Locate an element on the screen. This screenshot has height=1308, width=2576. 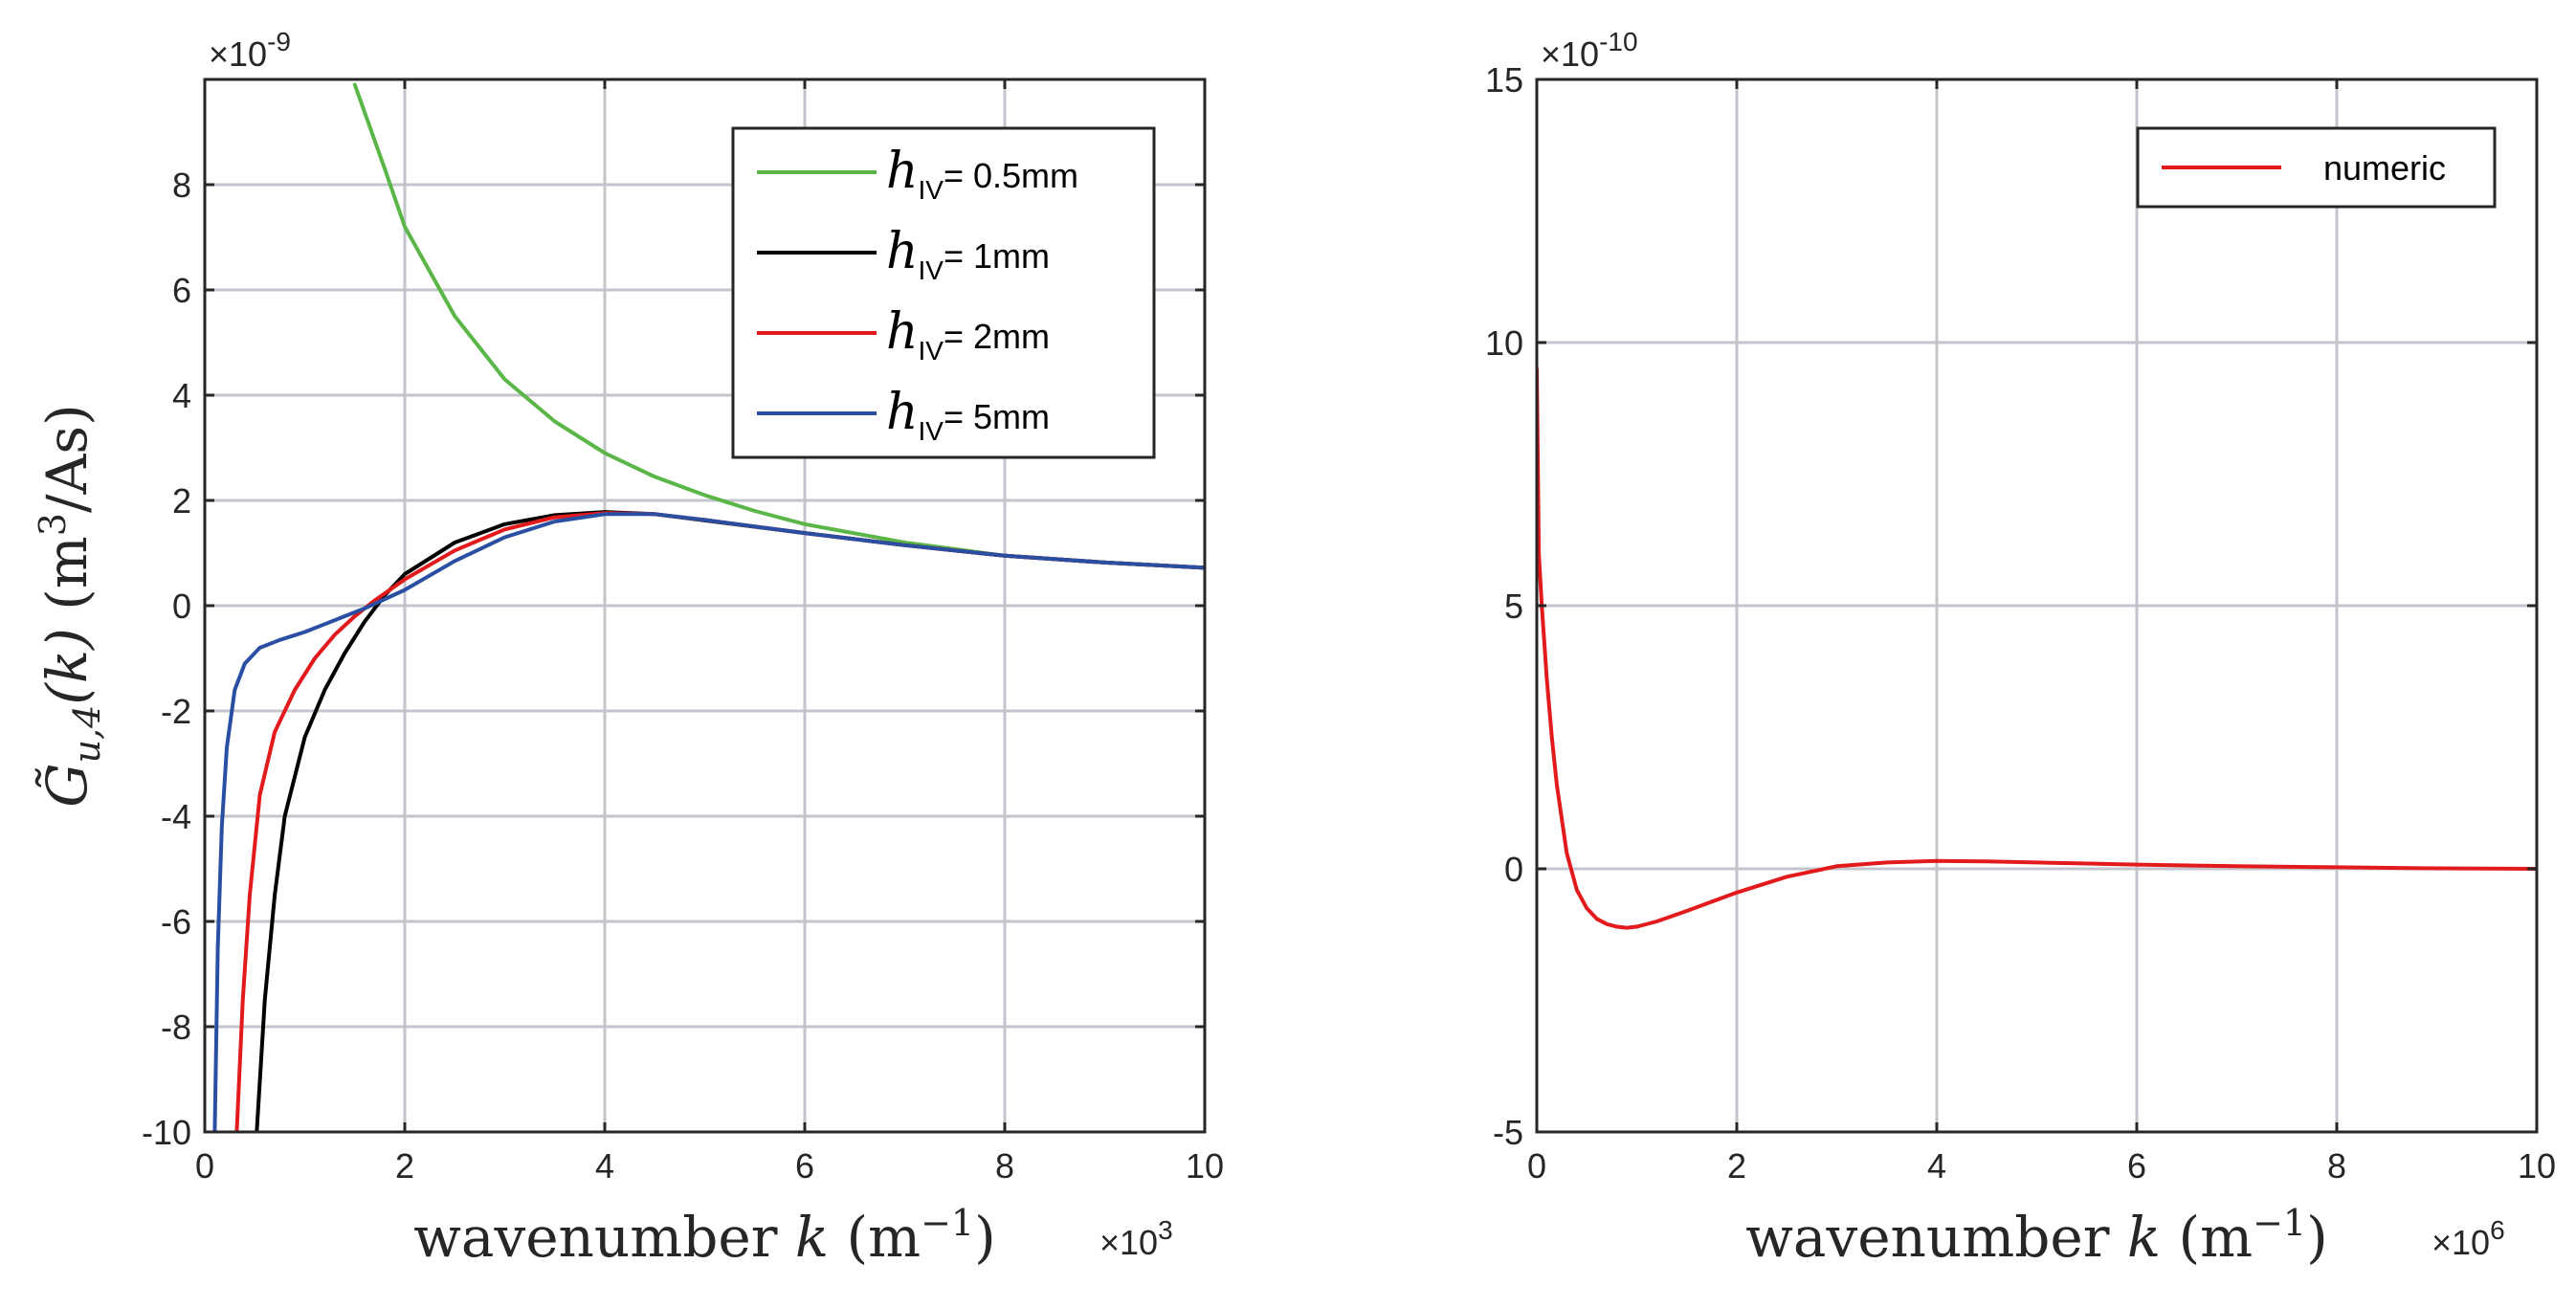
legend-entry-1: hIV= 0.5mm is located at coordinates (982, 174).